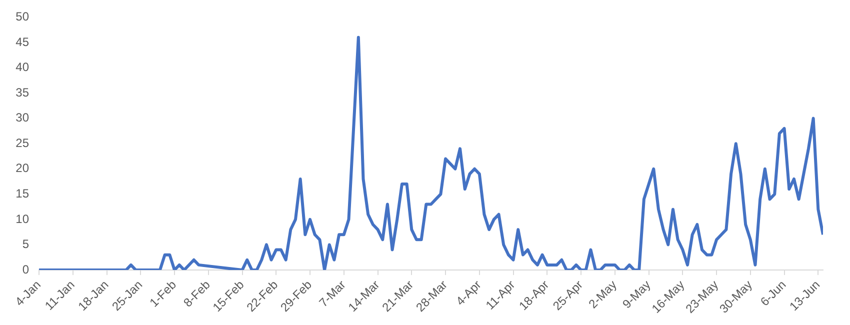  What do you see at coordinates (23, 92) in the screenshot?
I see `y-tick-label: 35` at bounding box center [23, 92].